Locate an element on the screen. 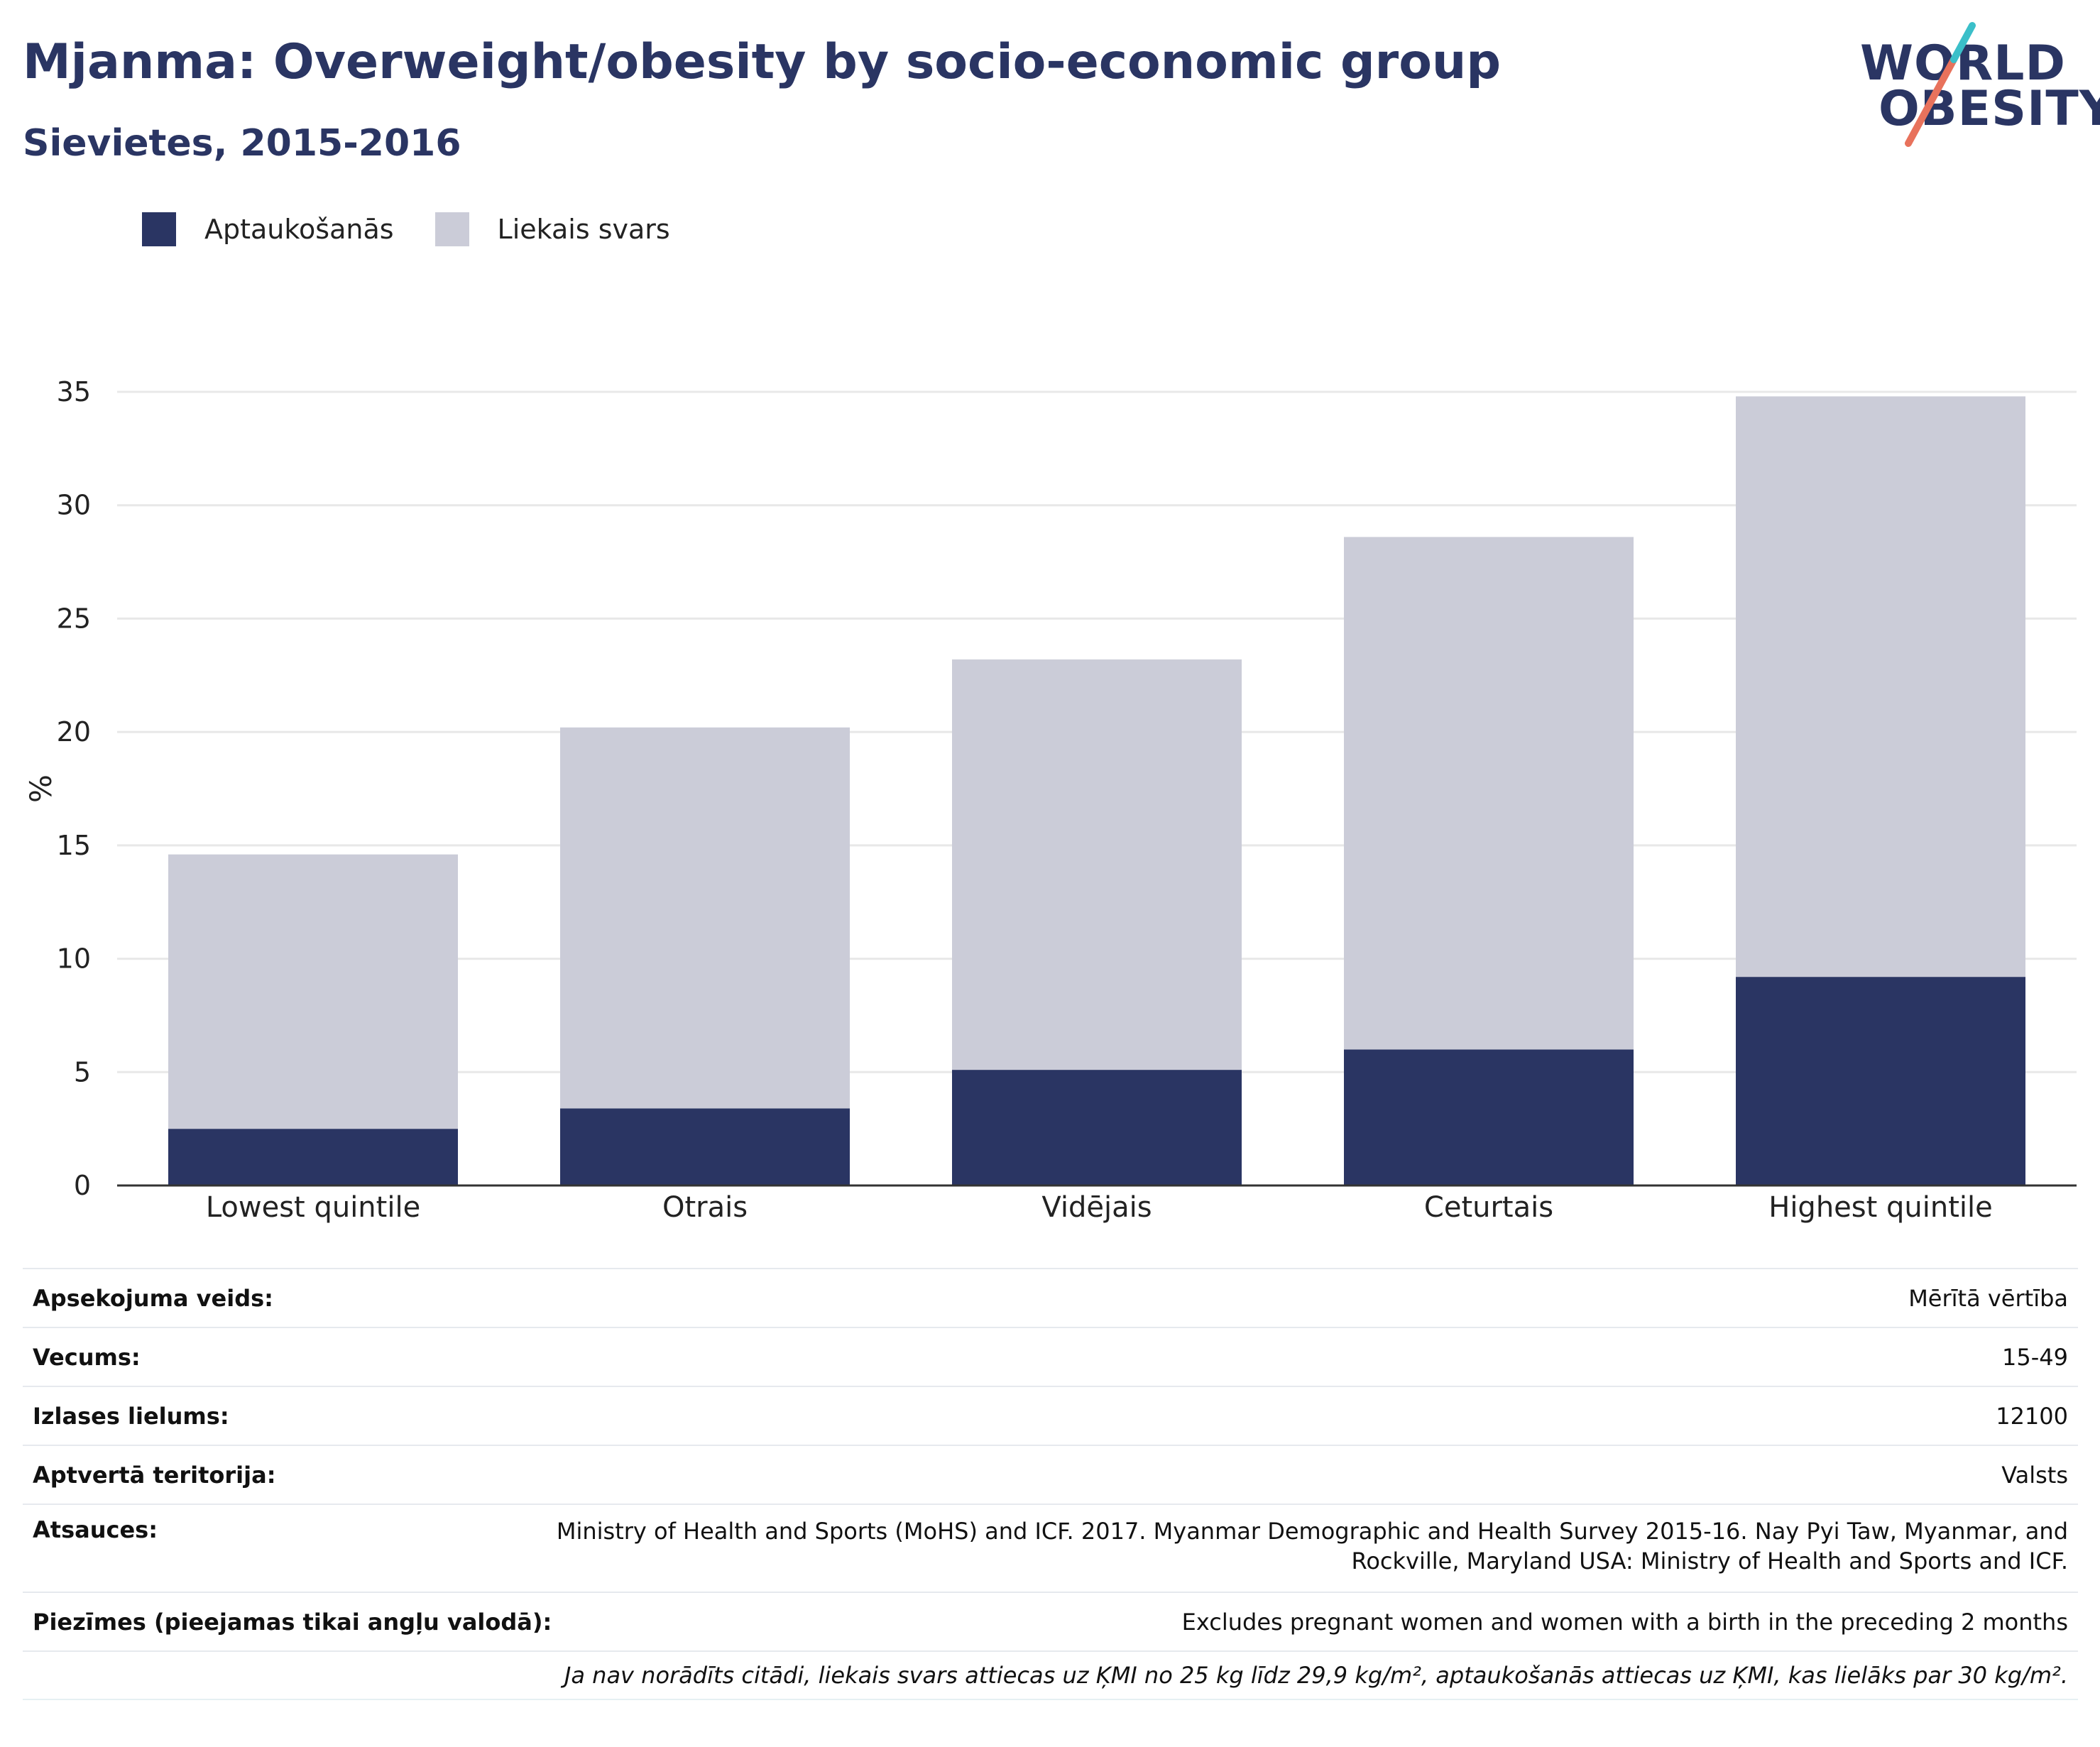 The image size is (2100, 1747). meta-value: 12100 is located at coordinates (2032, 1416).